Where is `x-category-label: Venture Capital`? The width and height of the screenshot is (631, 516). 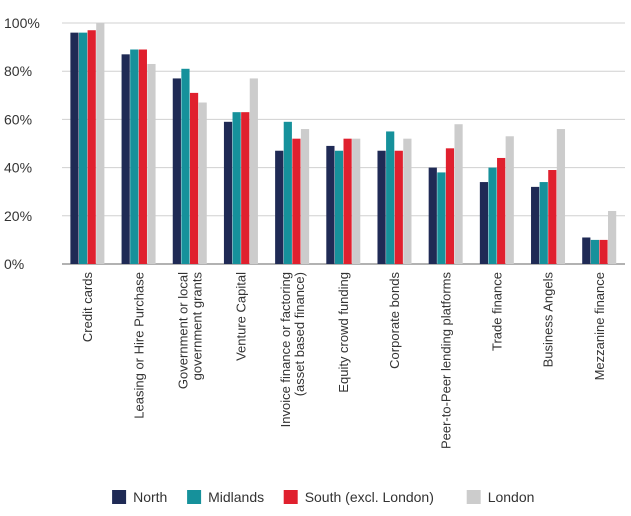 x-category-label: Venture Capital is located at coordinates (241, 316).